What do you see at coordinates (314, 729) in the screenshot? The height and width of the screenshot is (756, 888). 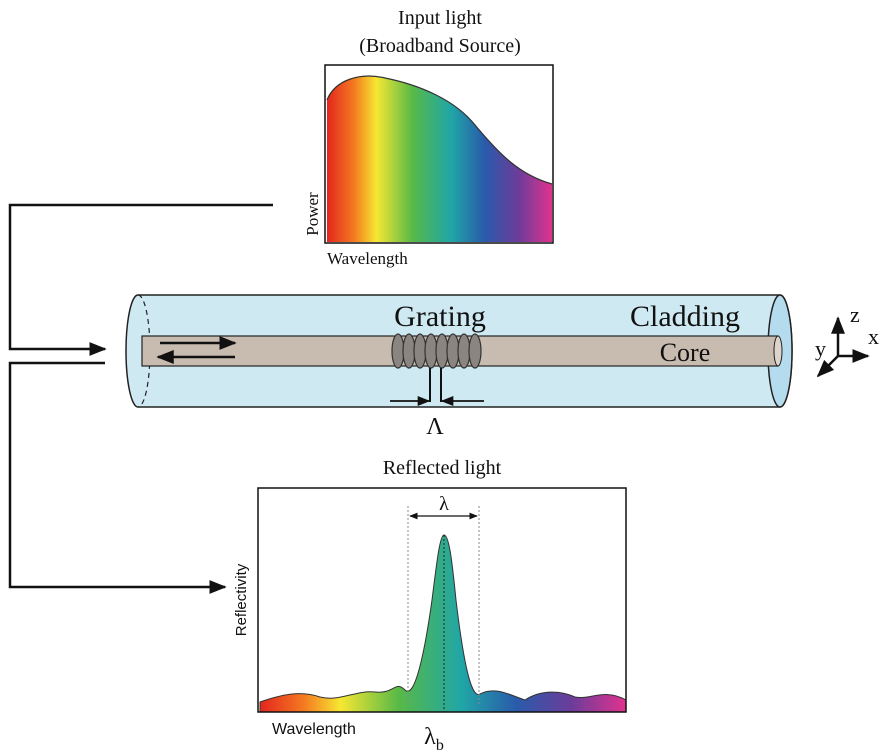 I see `reflected-x-label: Wavelength` at bounding box center [314, 729].